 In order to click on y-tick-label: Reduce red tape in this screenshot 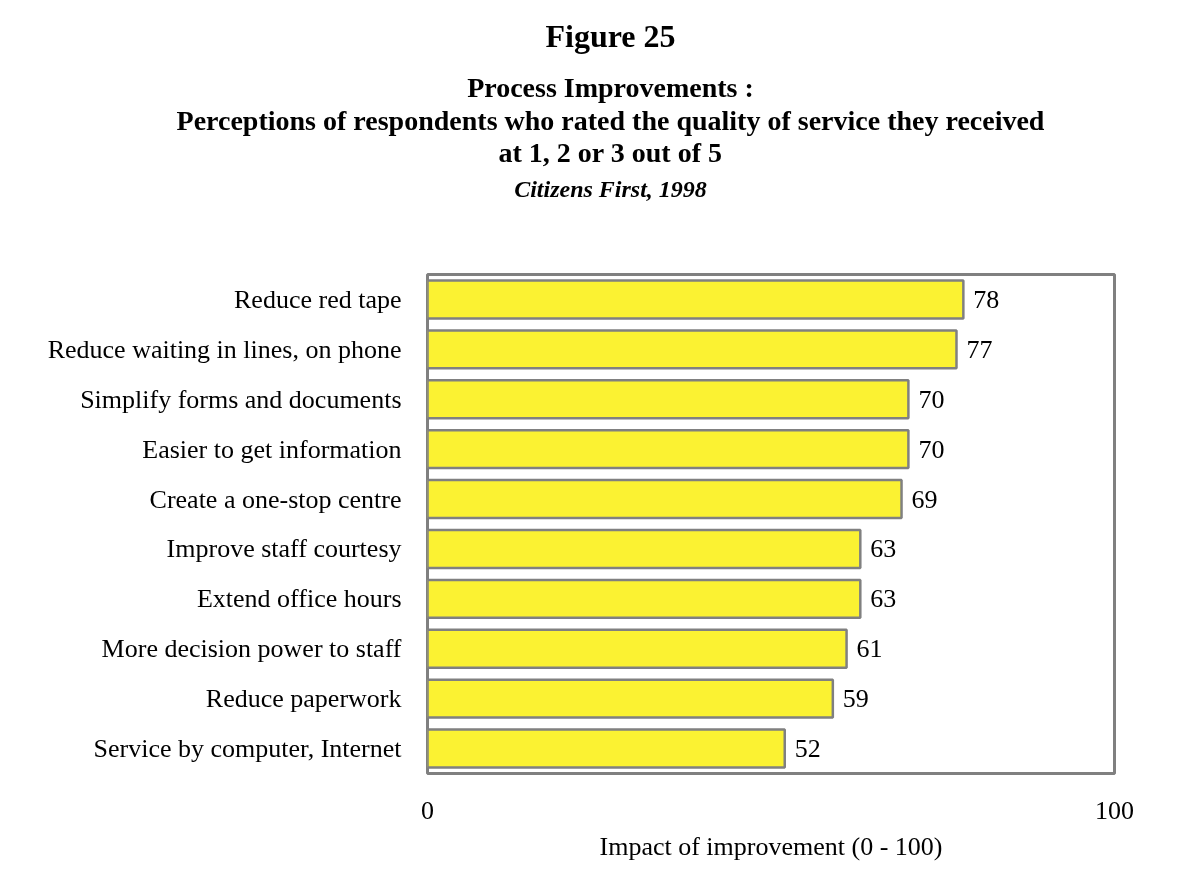, I will do `click(318, 299)`.